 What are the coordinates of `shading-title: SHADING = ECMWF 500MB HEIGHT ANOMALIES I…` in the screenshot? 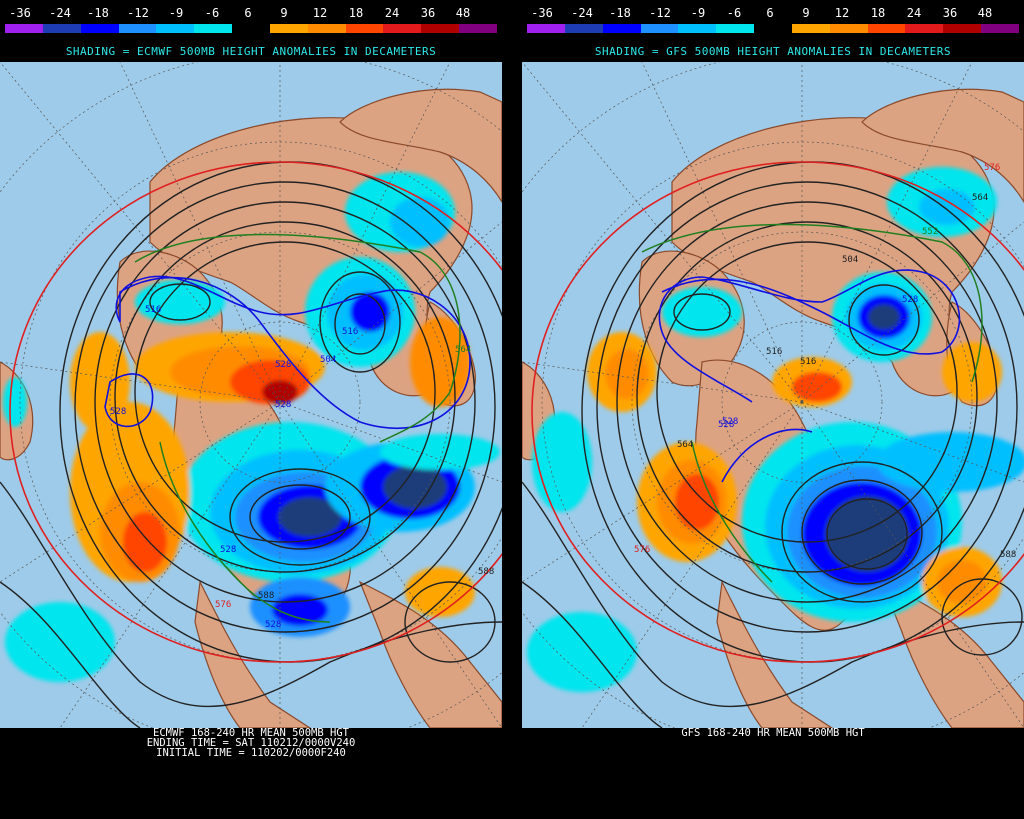 It's located at (251, 51).